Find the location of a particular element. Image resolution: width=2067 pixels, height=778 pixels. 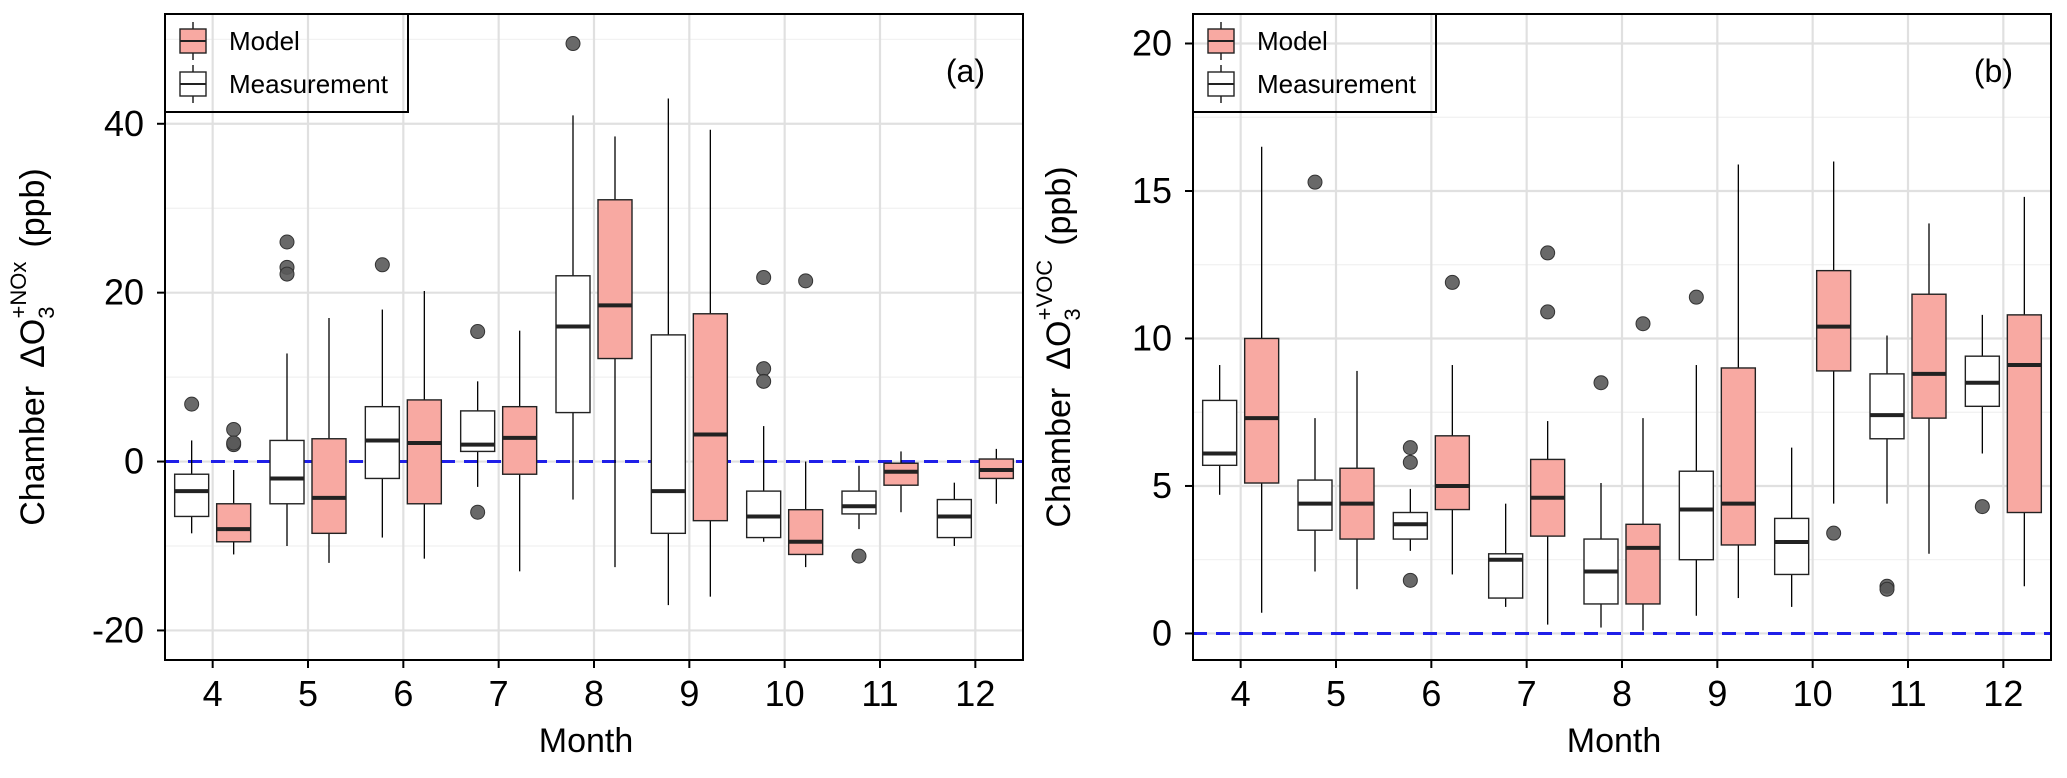

x-tick-label: 4 is located at coordinates (213, 693).